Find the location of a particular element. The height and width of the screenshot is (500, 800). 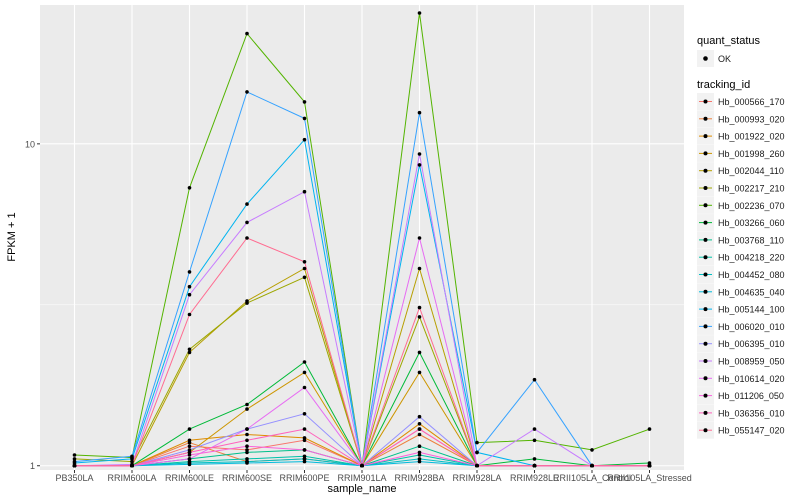

y-tick-label: 10 is located at coordinates (30, 144).